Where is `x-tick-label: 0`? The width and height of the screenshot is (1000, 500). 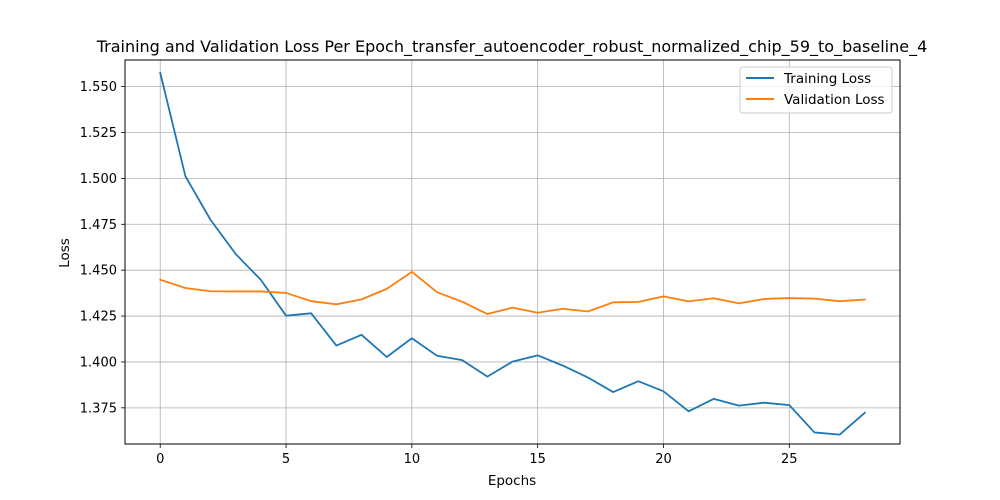 x-tick-label: 0 is located at coordinates (160, 459).